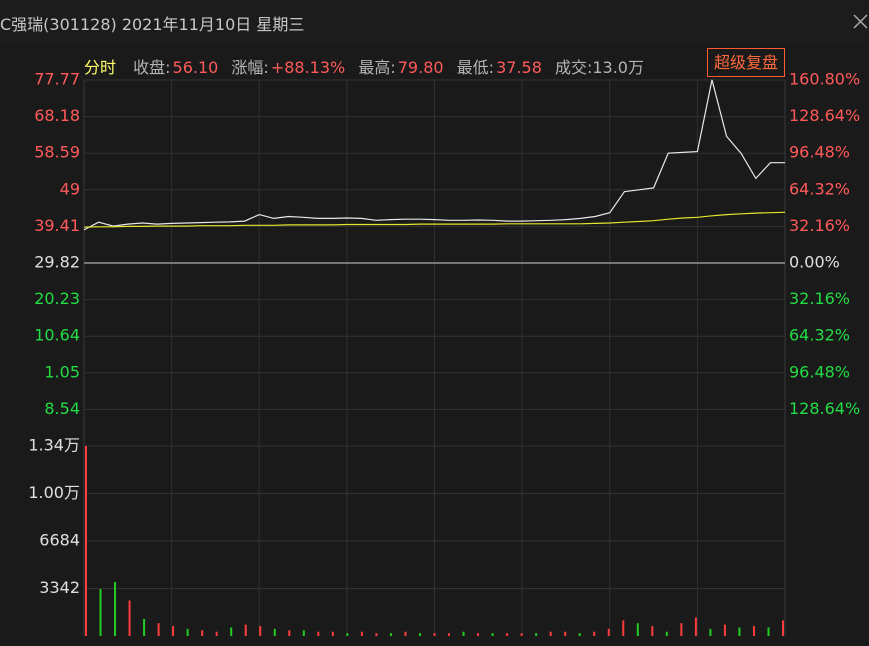 The width and height of the screenshot is (869, 646). I want to click on y2-tick-label: 0.00%, so click(814, 262).